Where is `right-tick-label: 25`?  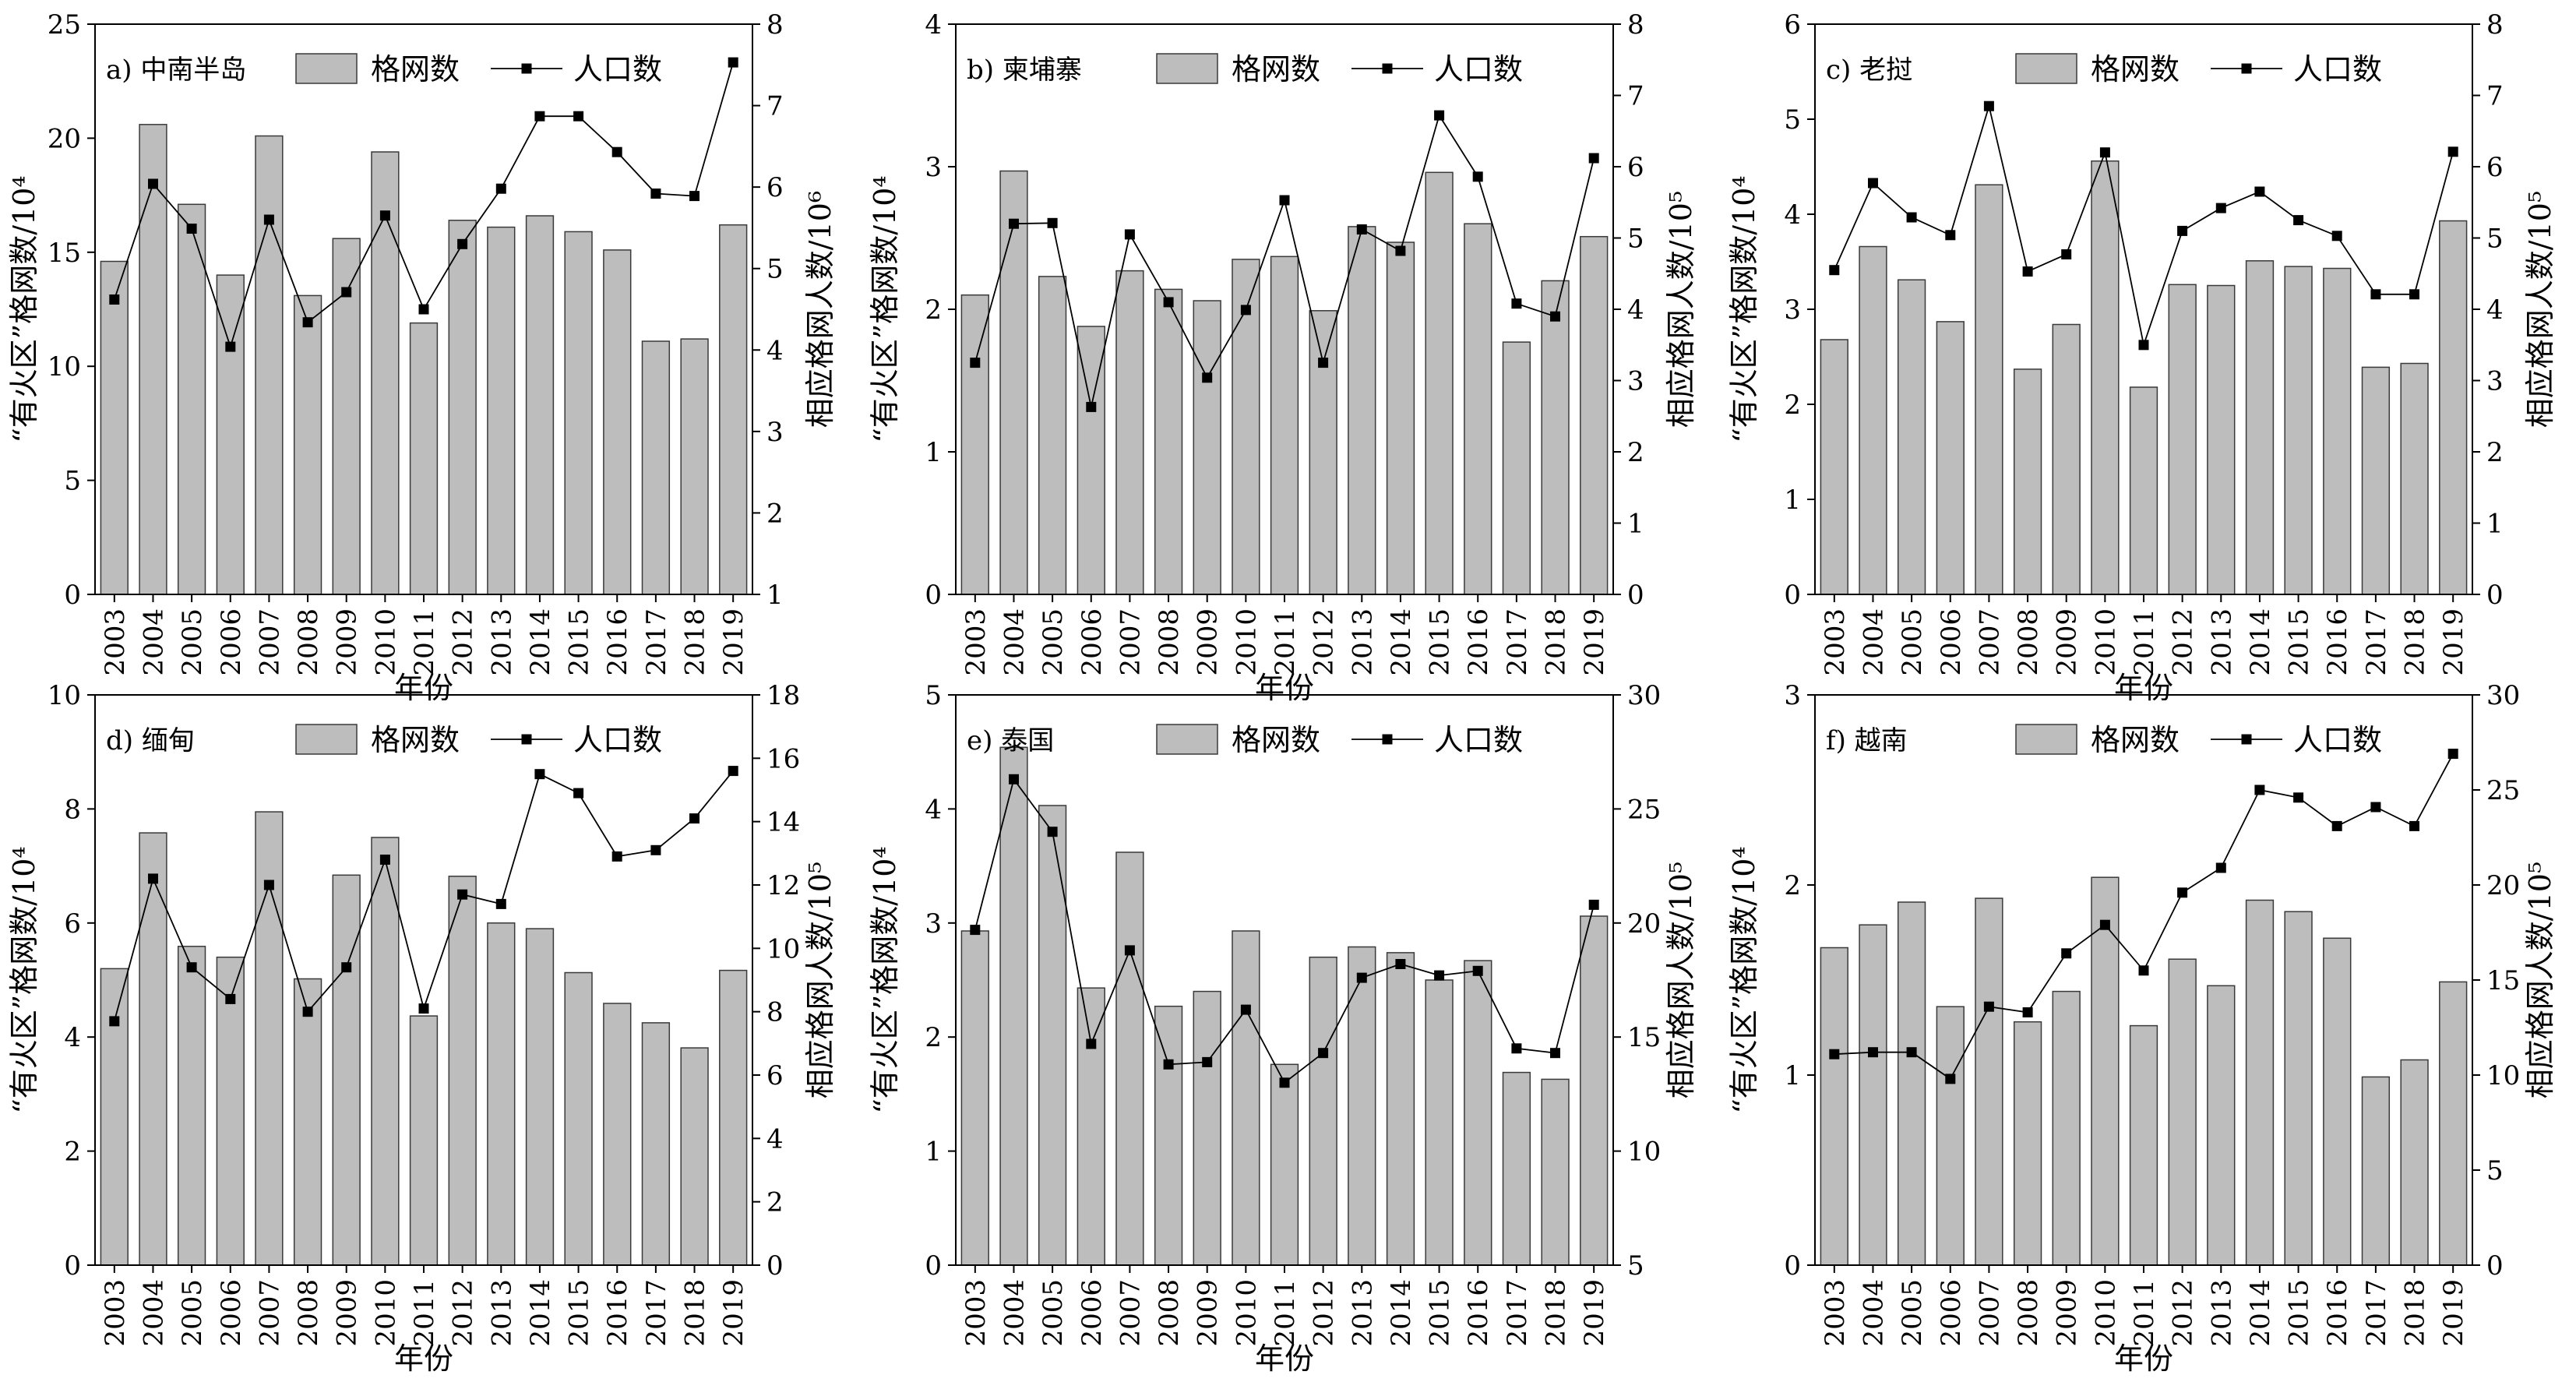 right-tick-label: 25 is located at coordinates (2503, 790).